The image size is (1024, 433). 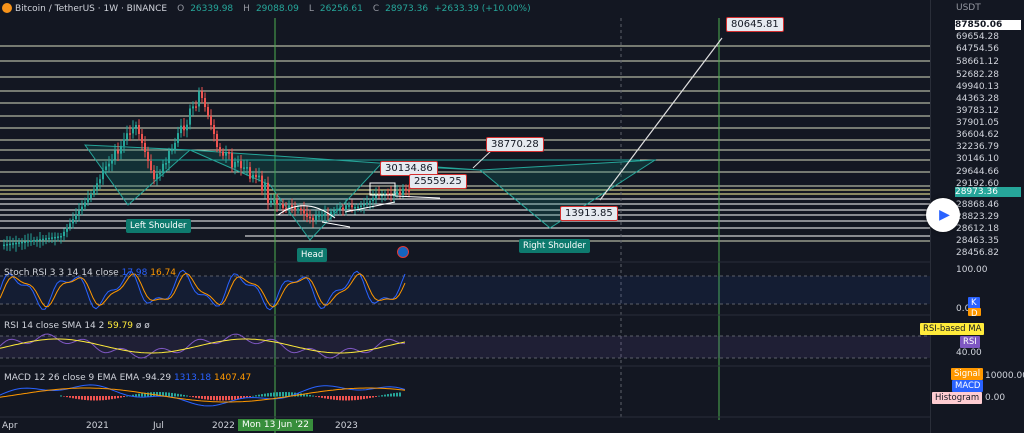 What do you see at coordinates (465, 347) in the screenshot?
I see `rsi-band` at bounding box center [465, 347].